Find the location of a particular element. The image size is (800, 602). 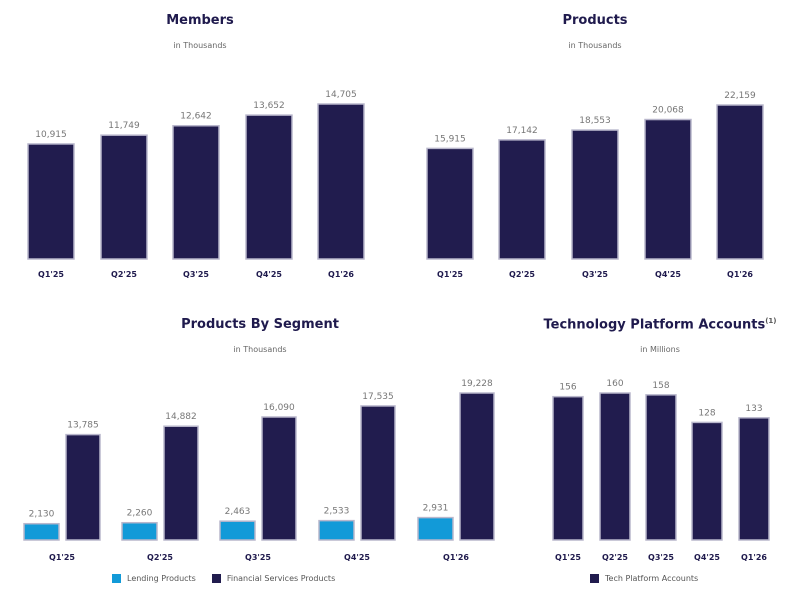

tech-platform-legend: Tech Platform Accounts is located at coordinates (644, 578).